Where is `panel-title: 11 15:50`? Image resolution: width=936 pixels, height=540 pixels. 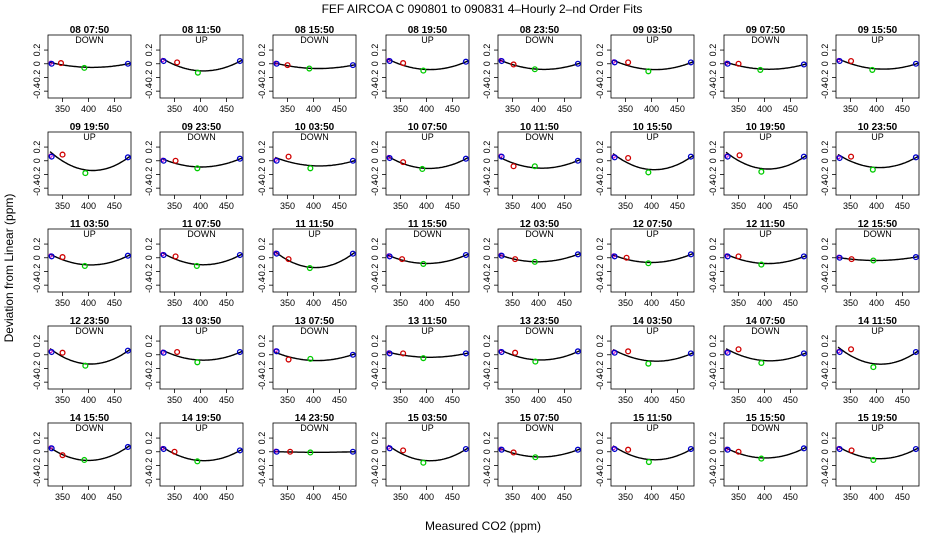 panel-title: 11 15:50 is located at coordinates (427, 224).